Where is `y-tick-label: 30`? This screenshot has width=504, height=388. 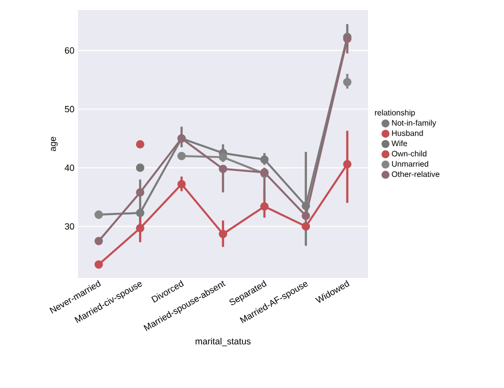 y-tick-label: 30 is located at coordinates (69, 226).